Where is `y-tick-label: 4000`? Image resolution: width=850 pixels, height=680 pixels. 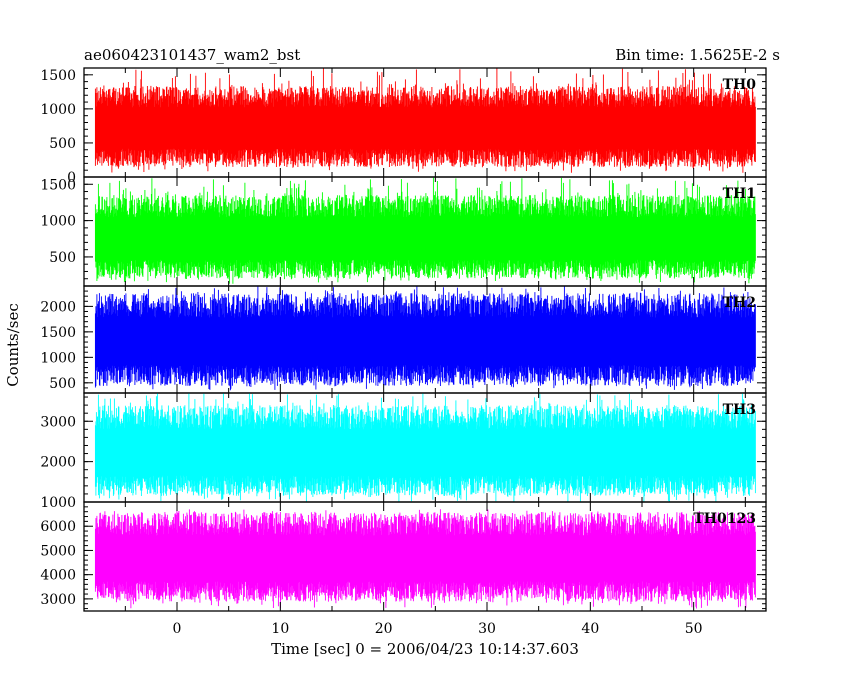
y-tick-label: 4000 is located at coordinates (58, 576).